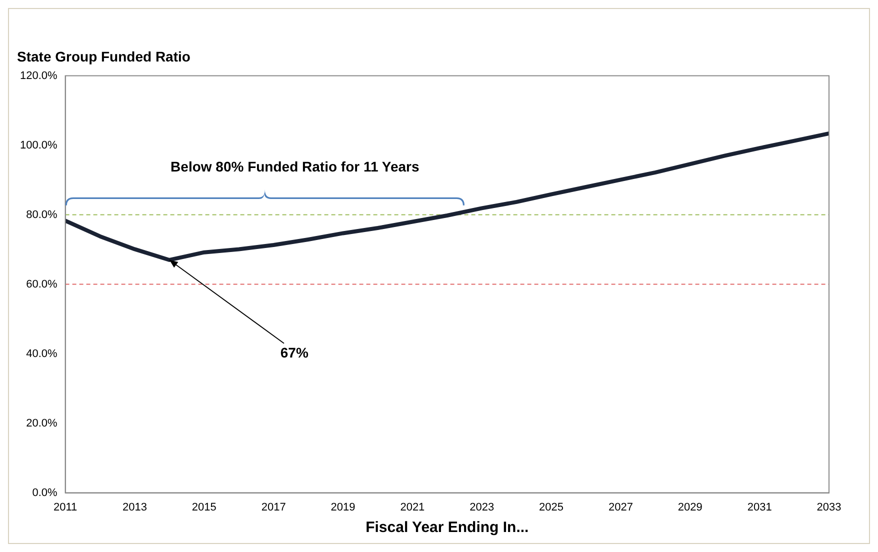 The height and width of the screenshot is (552, 878). Describe the element at coordinates (273, 507) in the screenshot. I see `x-tick-label: 2017` at that location.